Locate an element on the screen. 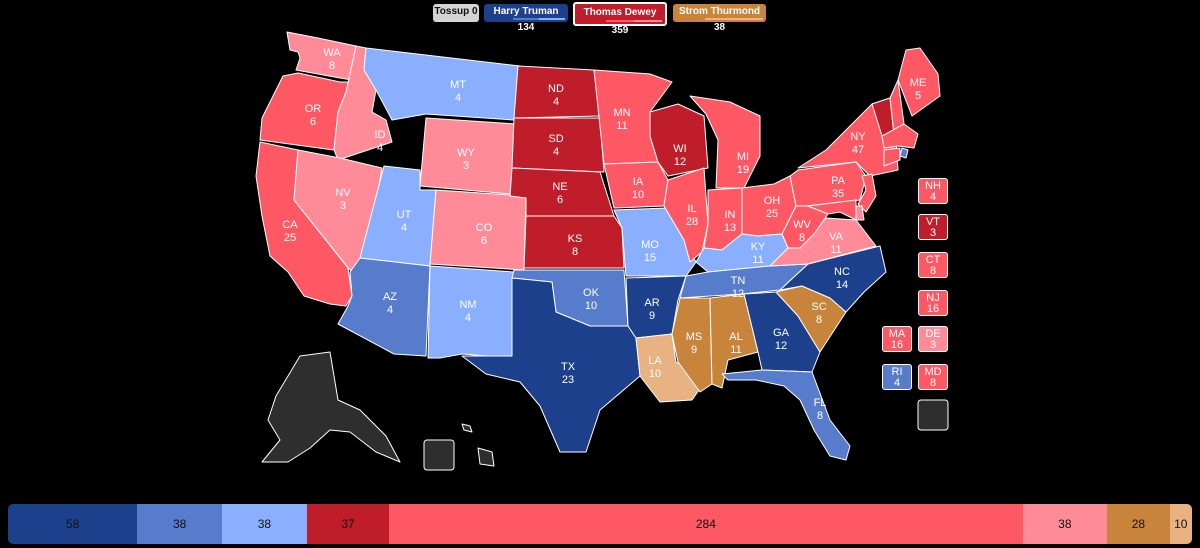 This screenshot has width=1200, height=548. state-label-MO: MO is located at coordinates (650, 245).